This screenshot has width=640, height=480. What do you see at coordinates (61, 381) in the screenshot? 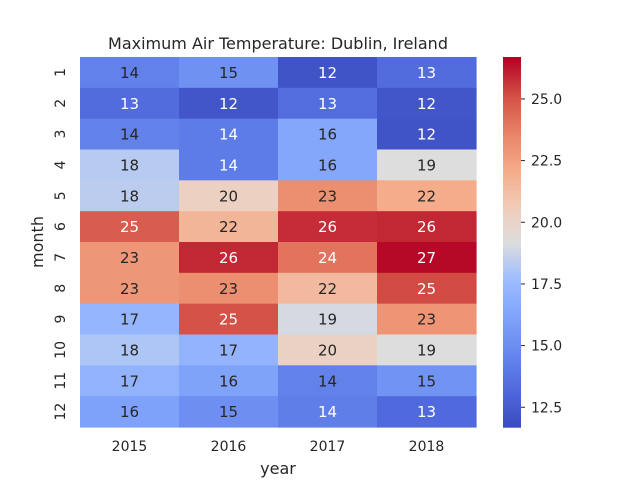
I see `y-tick-label: 11` at bounding box center [61, 381].